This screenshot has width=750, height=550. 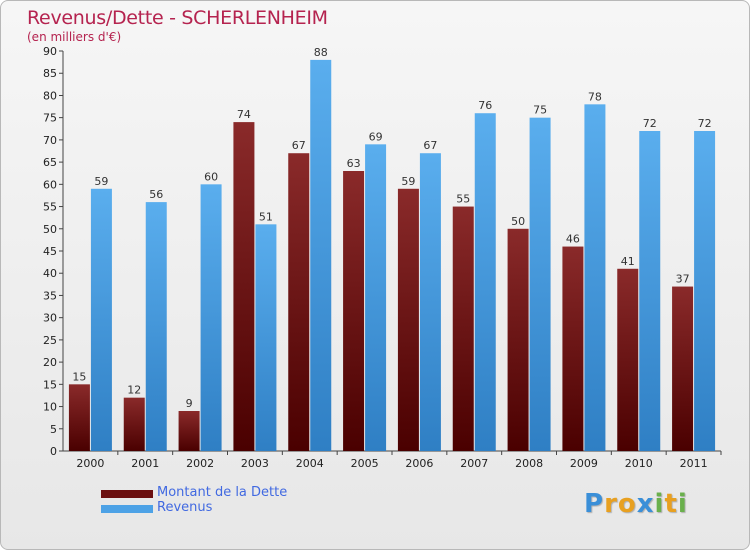 What do you see at coordinates (185, 507) in the screenshot?
I see `legend-label: Revenus` at bounding box center [185, 507].